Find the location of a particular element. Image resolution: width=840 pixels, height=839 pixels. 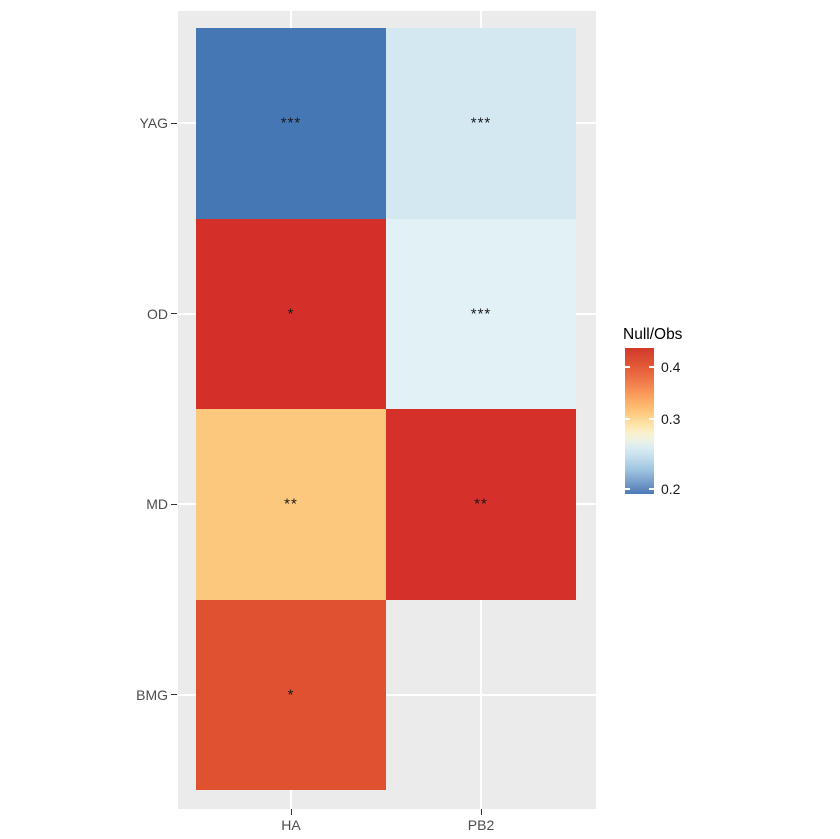

legend-tickmark-left-0.3 is located at coordinates (627, 419).